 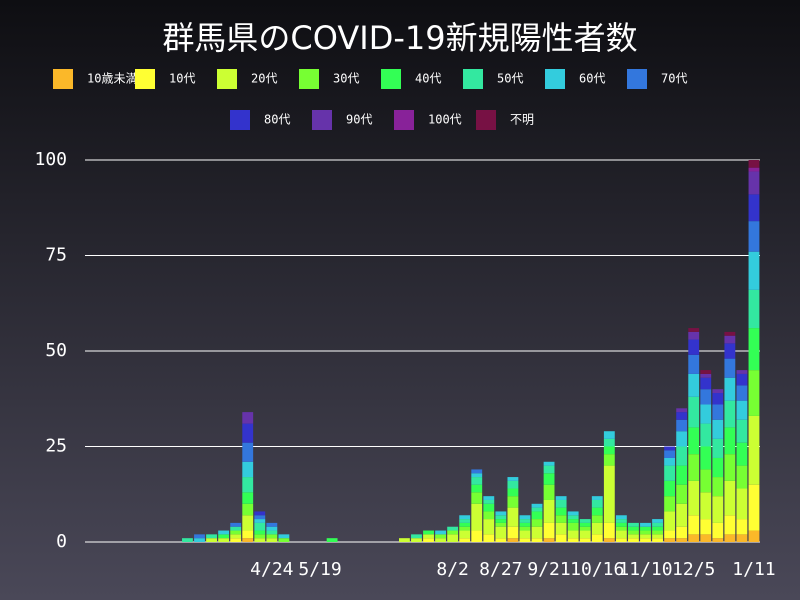 What do you see at coordinates (548, 569) in the screenshot?
I see `x-tick-label: 9/21` at bounding box center [548, 569].